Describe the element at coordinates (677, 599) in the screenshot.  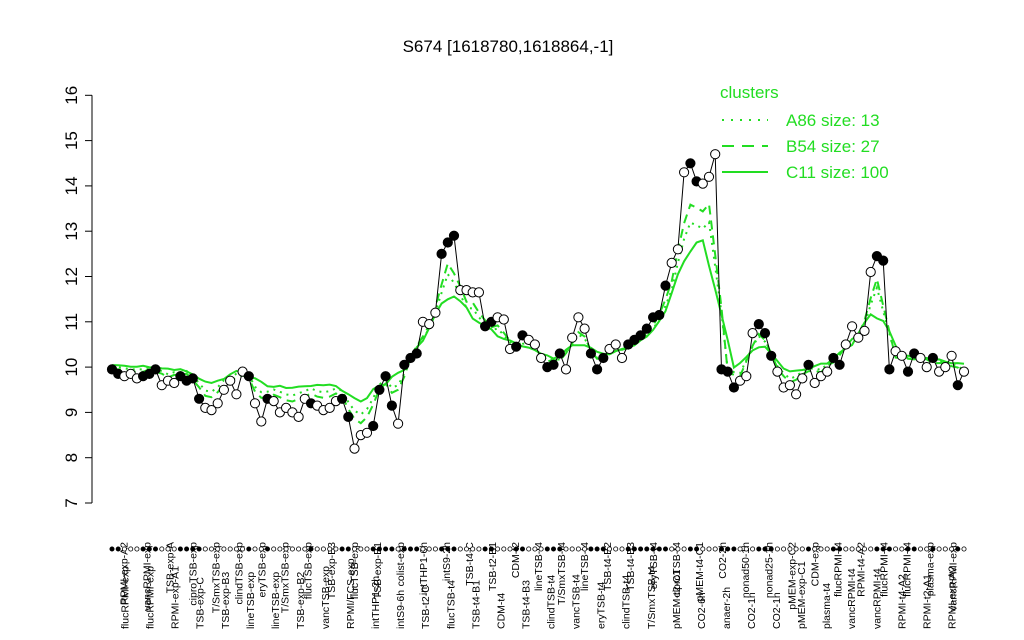
I see `bottom-tick-label: pMEM-t2-C1` at that location.